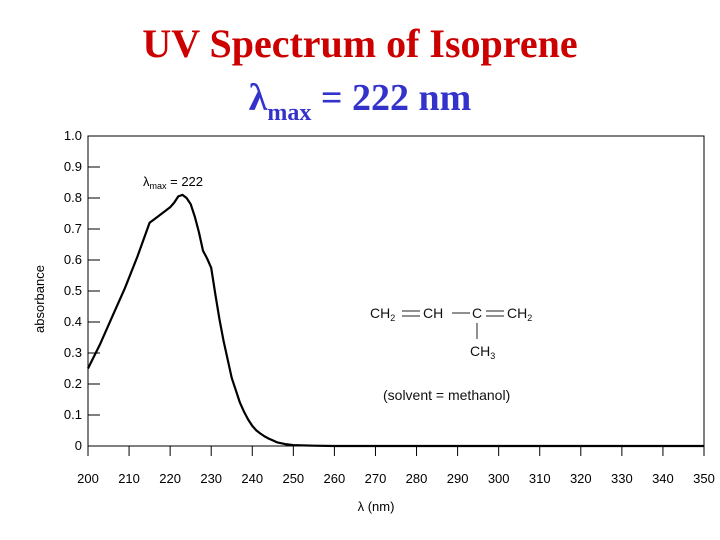 Image resolution: width=720 pixels, height=540 pixels. I want to click on y-axis: 0 0.1 0.2 0.3 0.4 0.5 0.6 0.7 0.8 0.9 1.0, so click(82, 290).